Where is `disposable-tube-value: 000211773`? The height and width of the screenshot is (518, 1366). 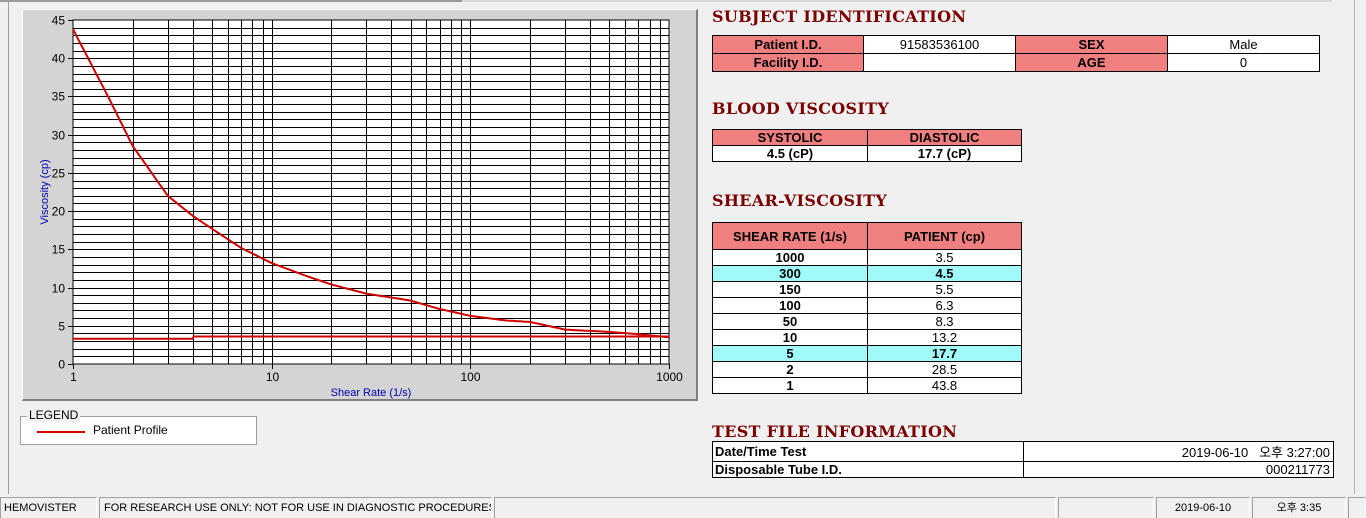 disposable-tube-value: 000211773 is located at coordinates (1178, 469).